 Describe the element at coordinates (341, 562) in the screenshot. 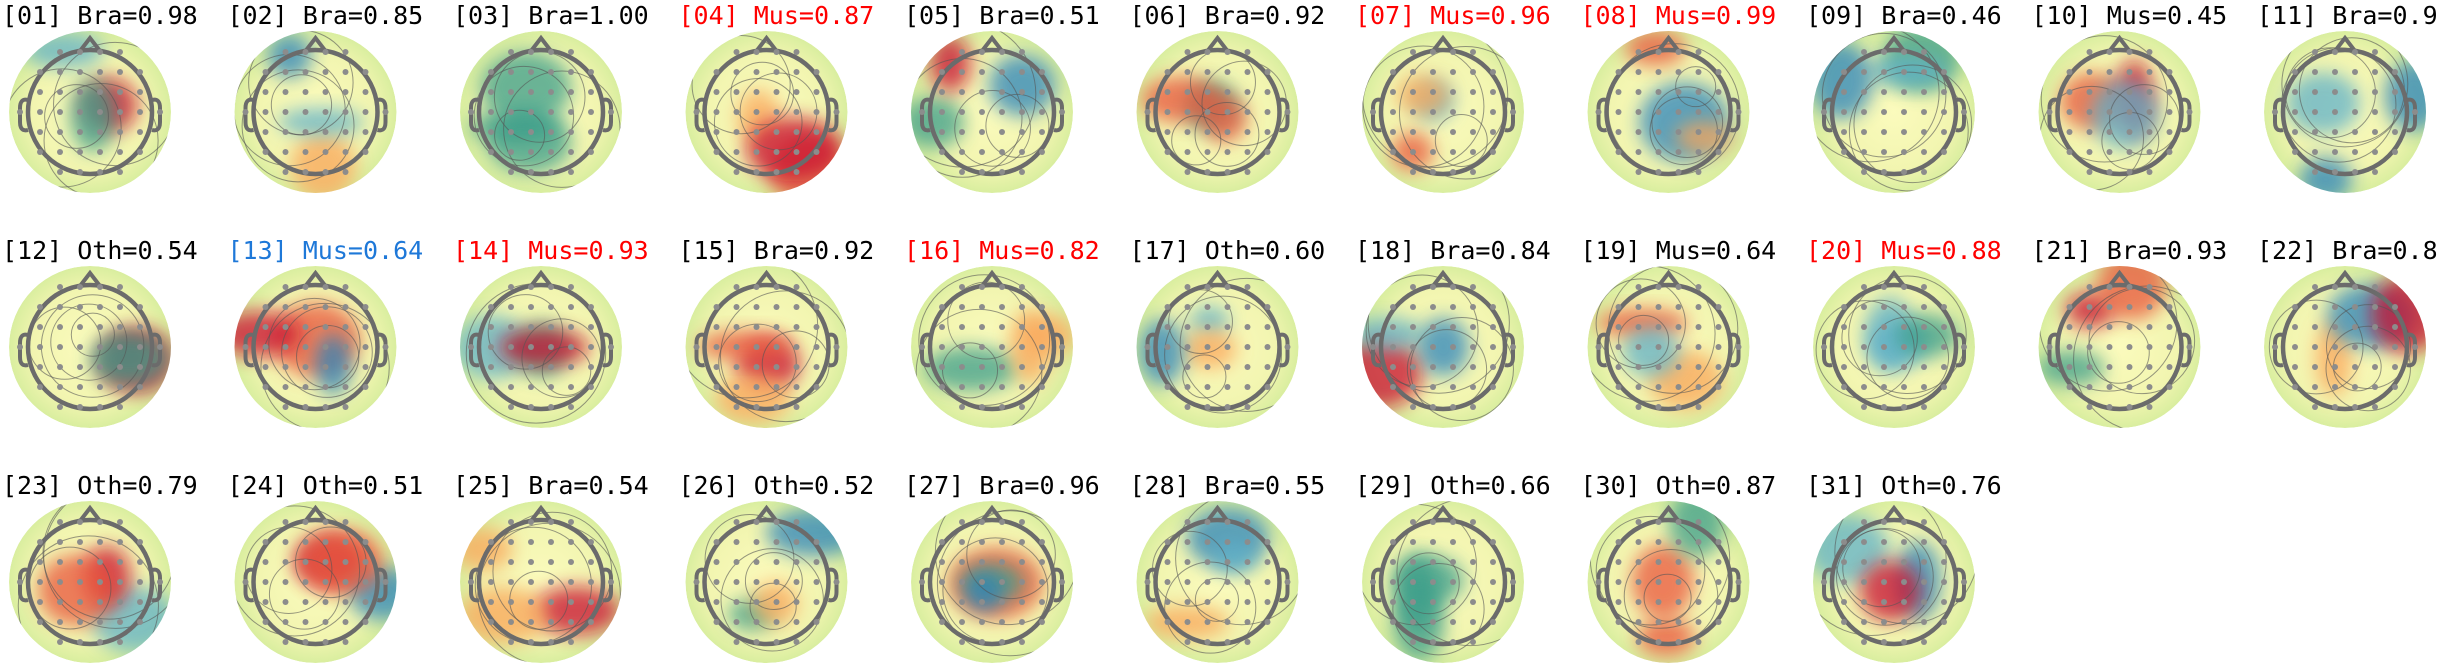

I see `topomap-blob` at that location.